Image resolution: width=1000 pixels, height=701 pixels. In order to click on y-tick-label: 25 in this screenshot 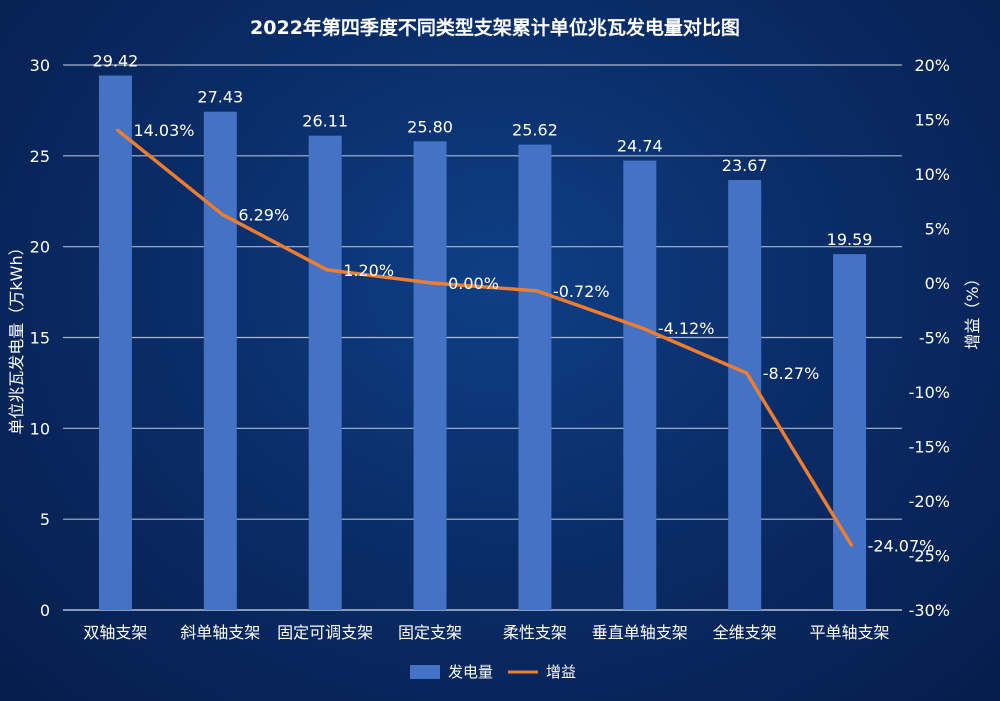, I will do `click(40, 156)`.